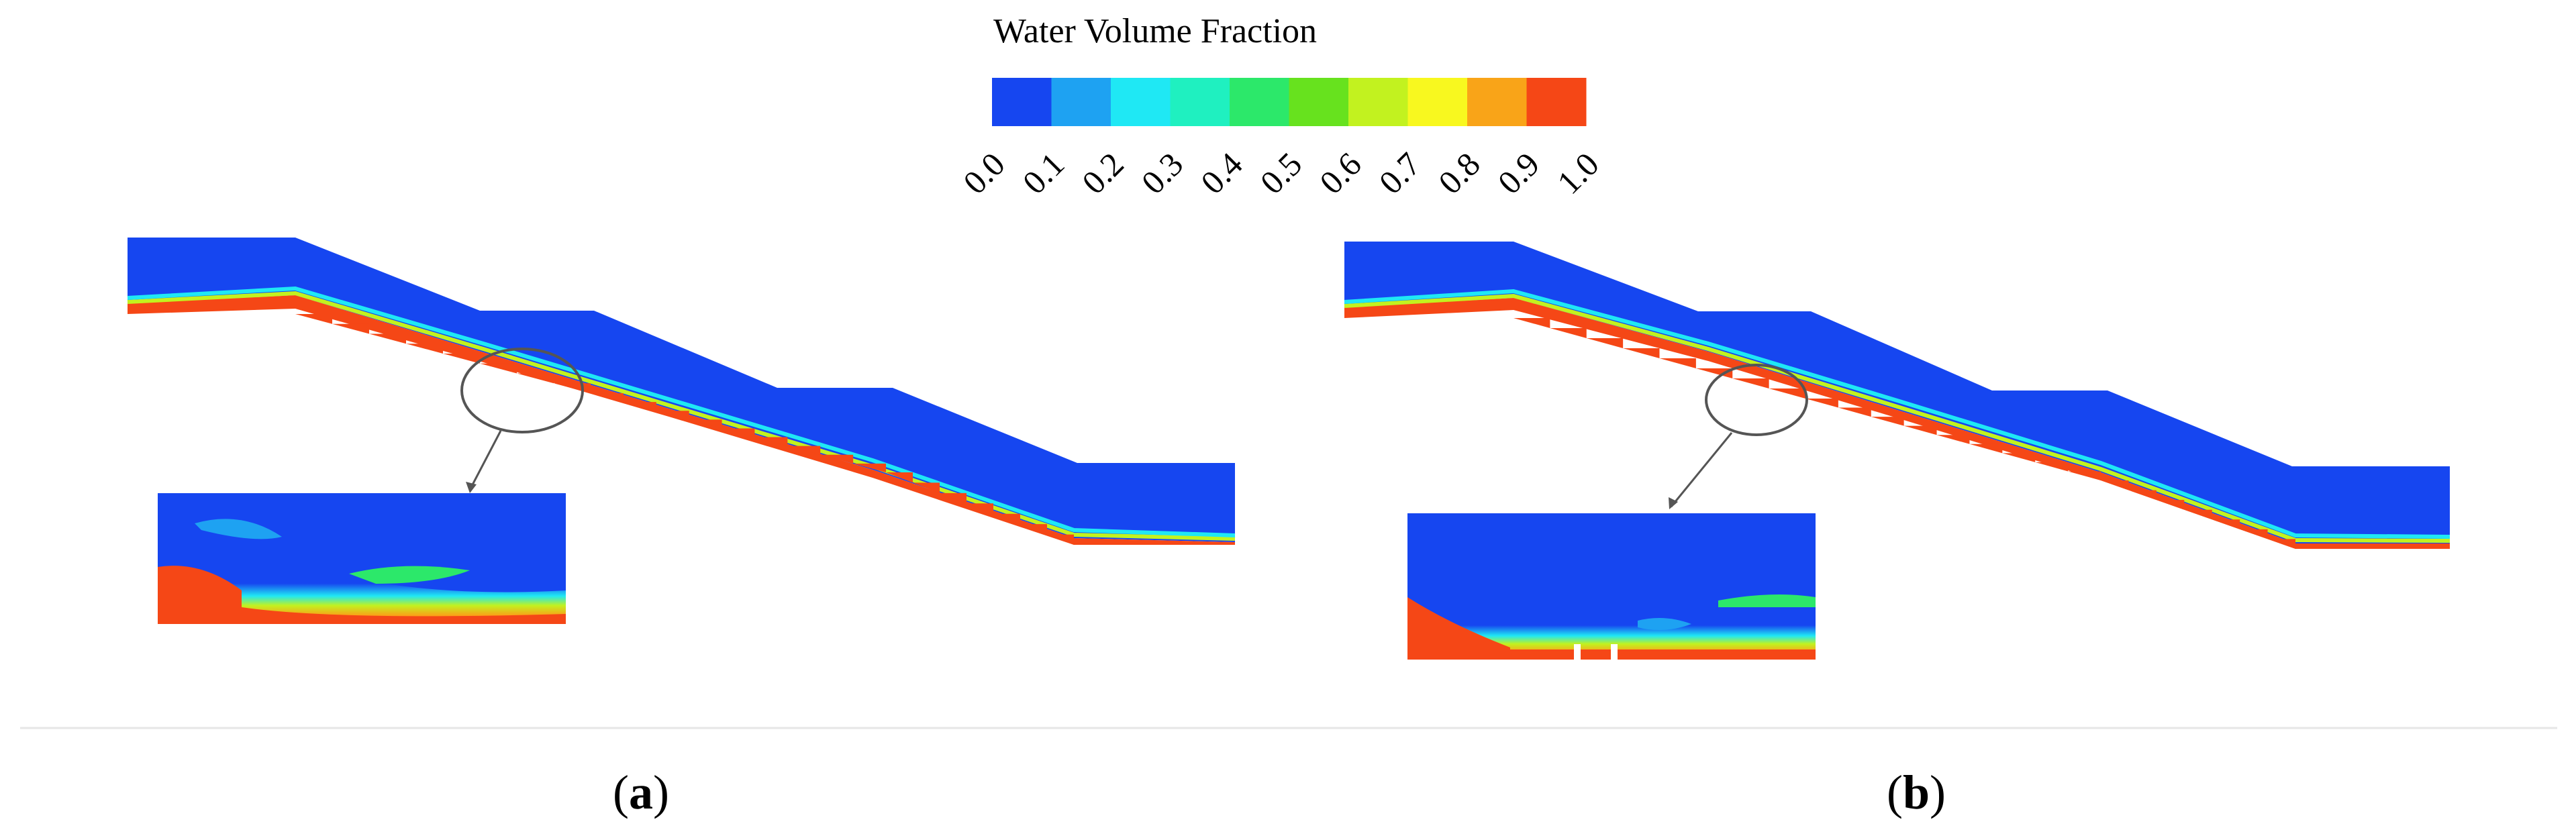  What do you see at coordinates (1611, 586) in the screenshot?
I see `panel-b-zoom-inset` at bounding box center [1611, 586].